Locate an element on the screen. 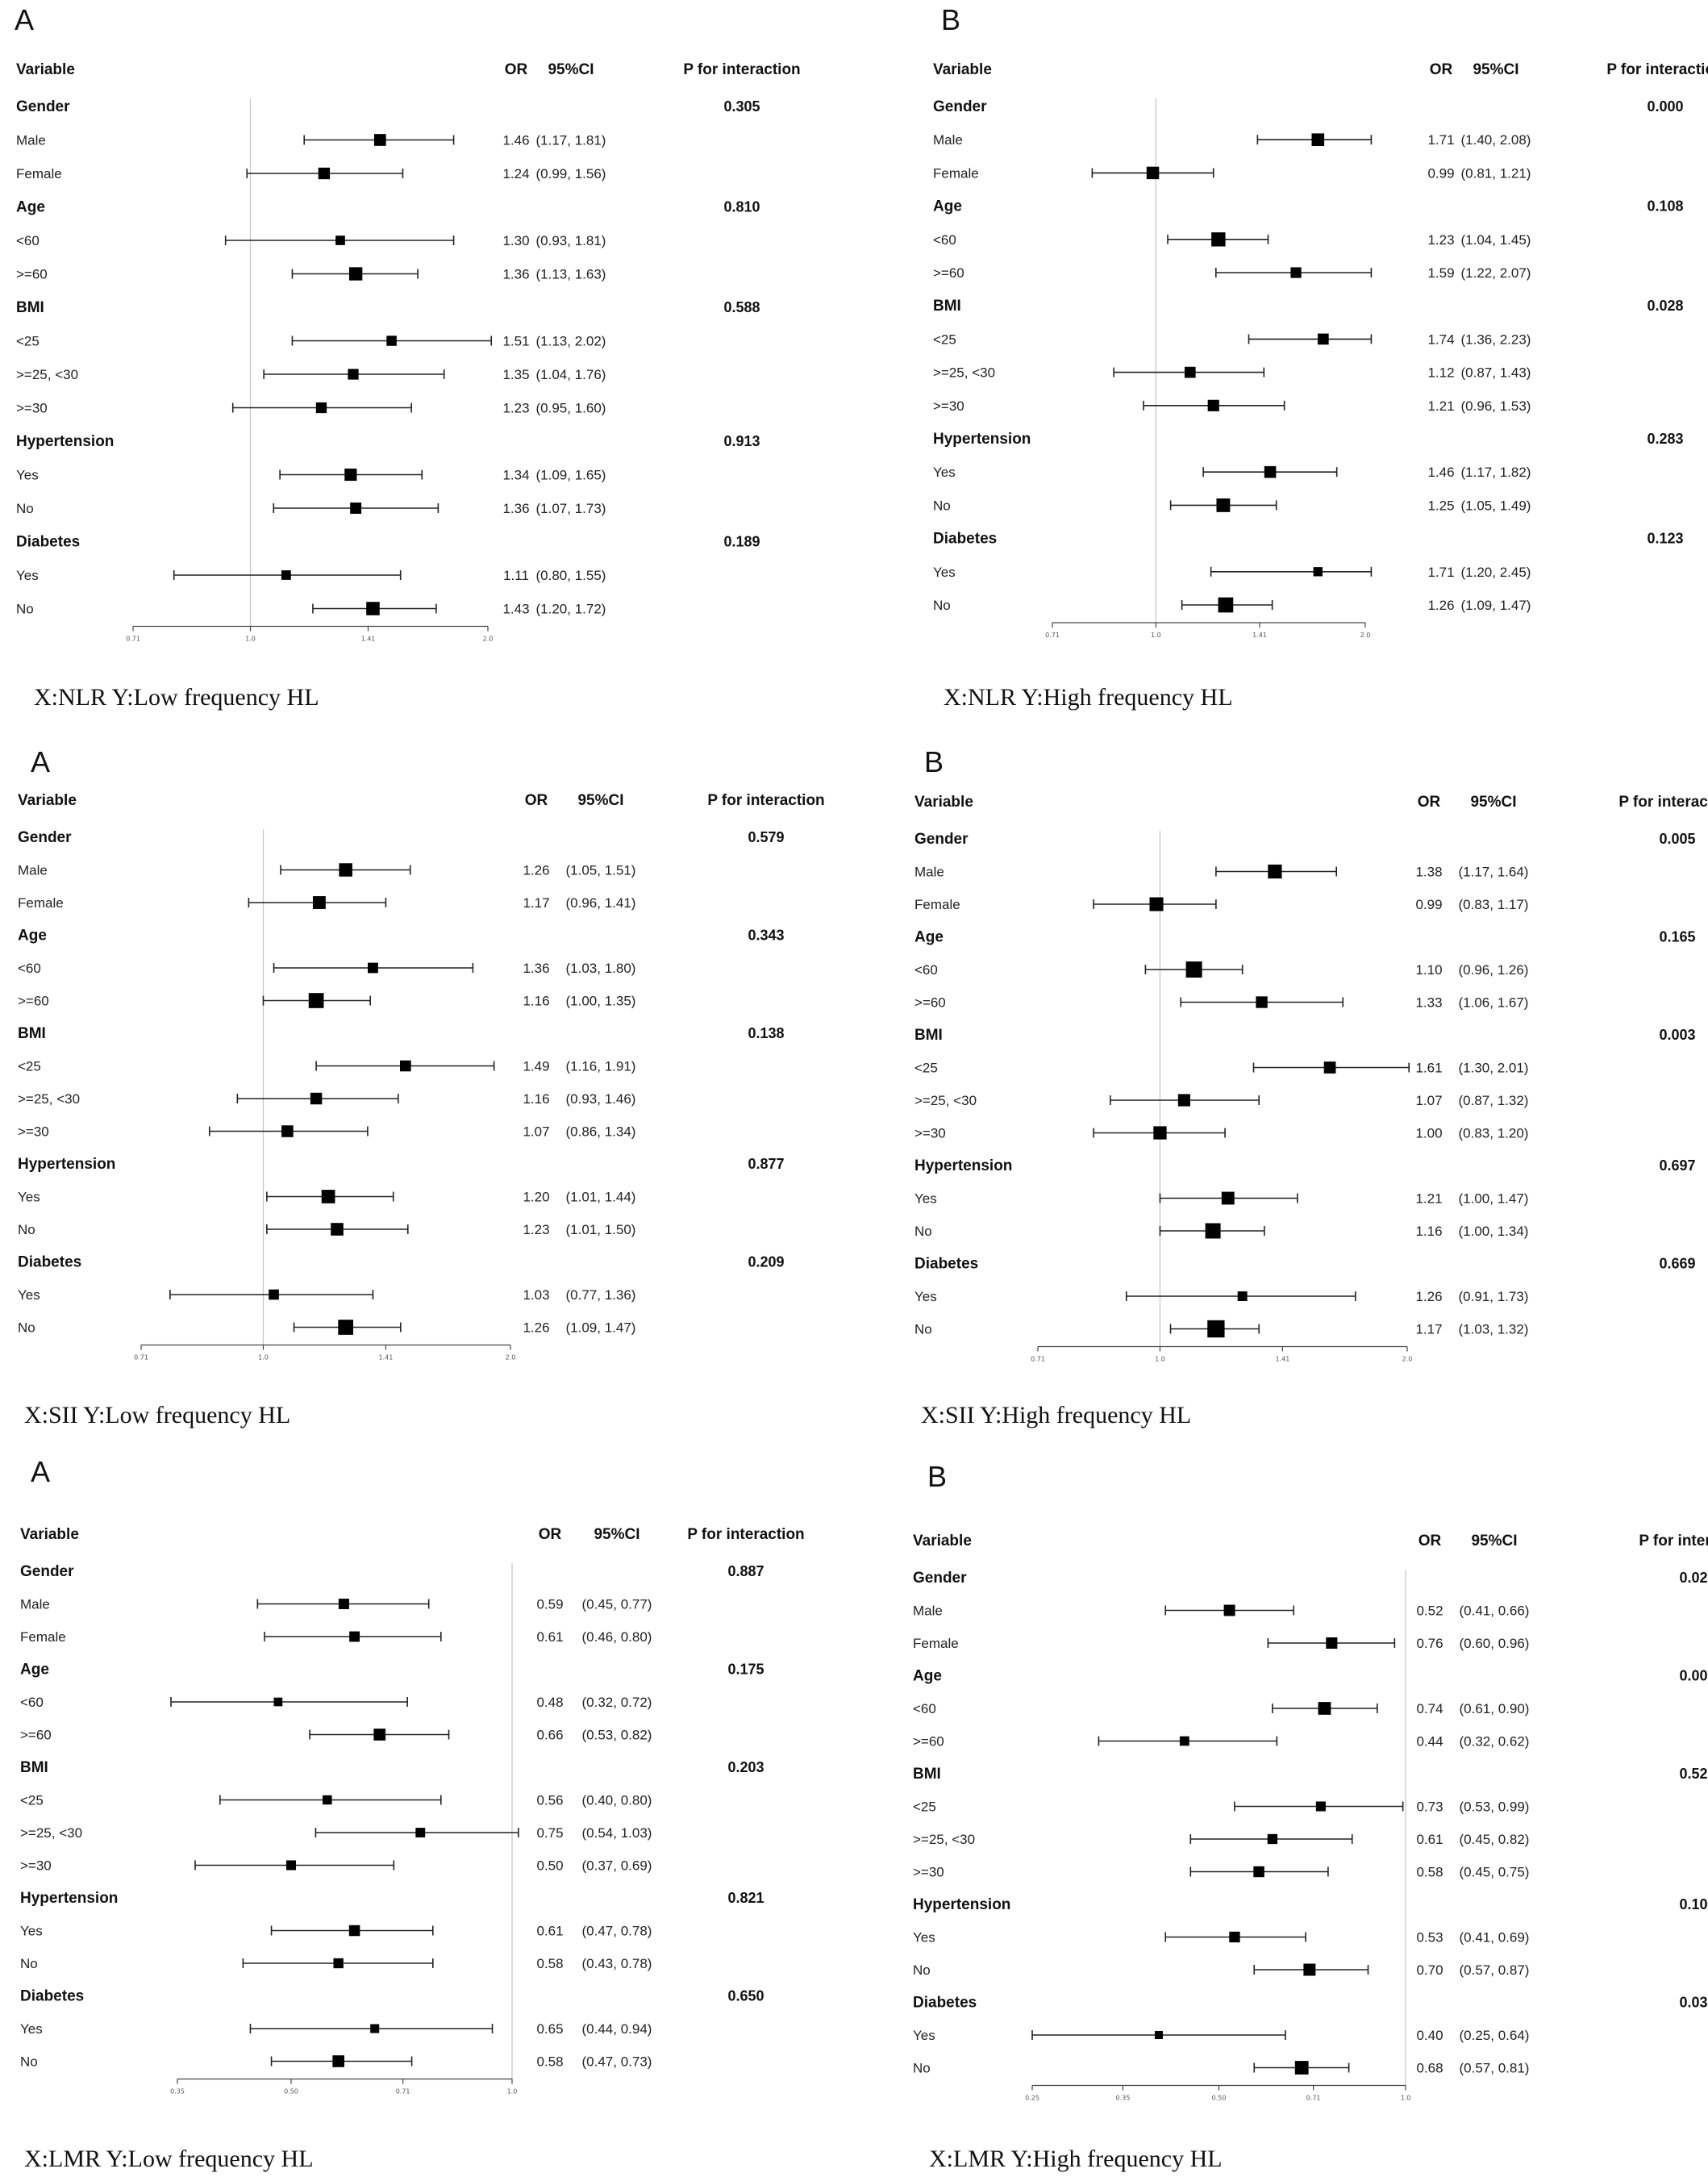  p-interaction-value: 0.003 is located at coordinates (1677, 1035).